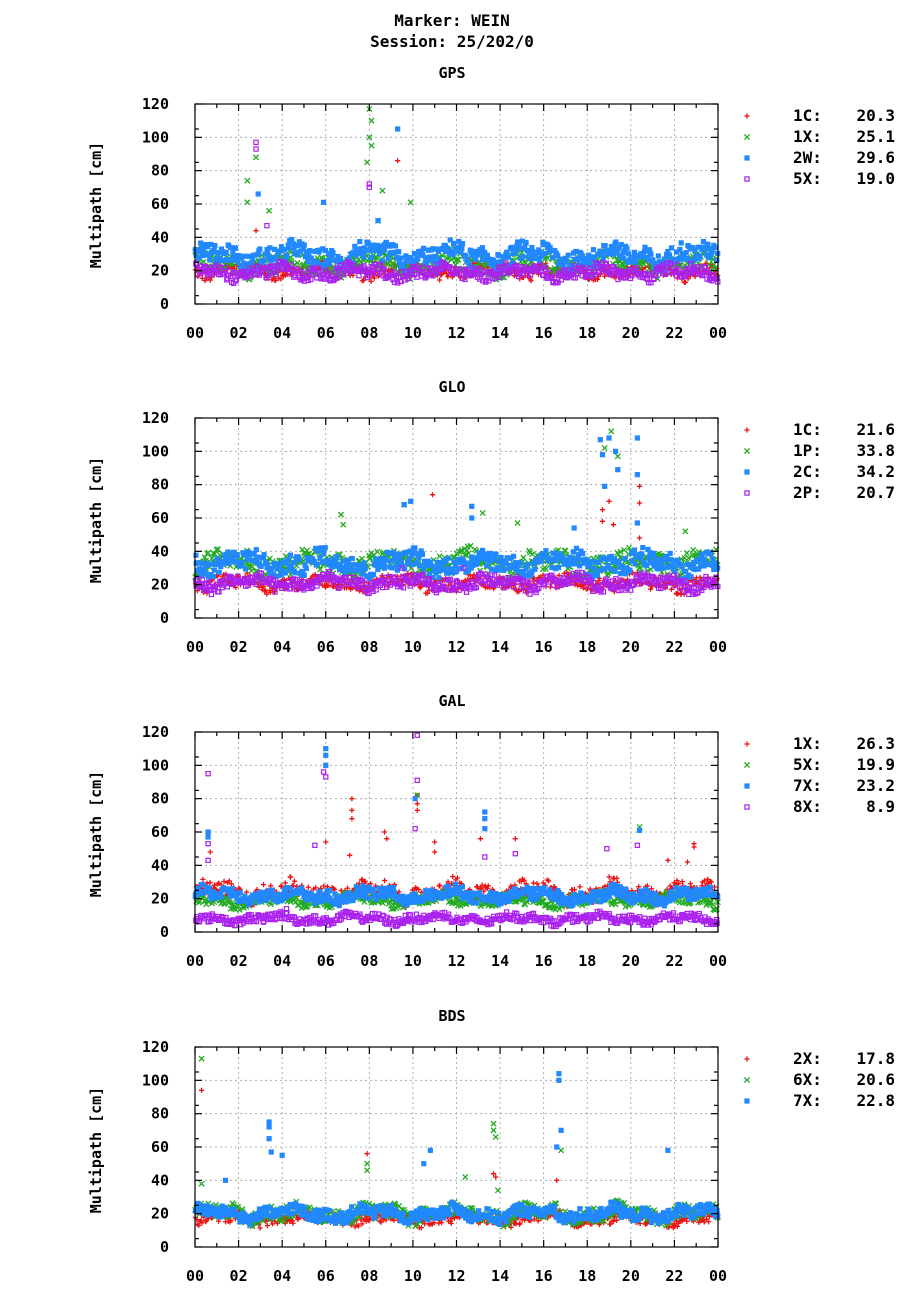 The image size is (920, 1300). I want to click on x-tick-label: 18, so click(587, 647).